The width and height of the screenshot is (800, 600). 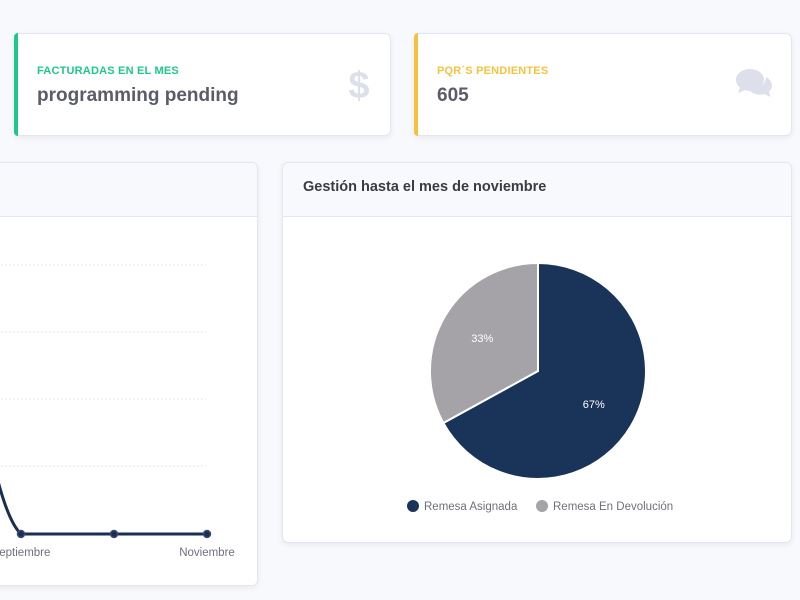 I want to click on line-chart: Septiembre Noviembre, so click(x=117, y=411).